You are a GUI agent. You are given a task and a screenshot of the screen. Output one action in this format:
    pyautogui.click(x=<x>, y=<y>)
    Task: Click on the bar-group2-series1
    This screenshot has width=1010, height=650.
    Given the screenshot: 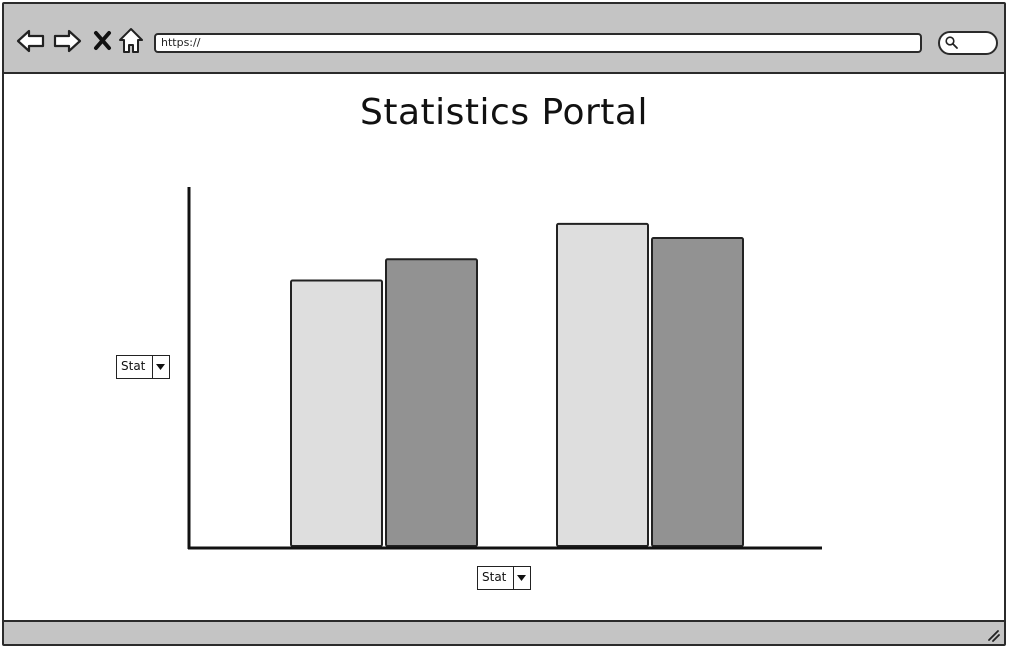 What is the action you would take?
    pyautogui.click(x=602, y=385)
    